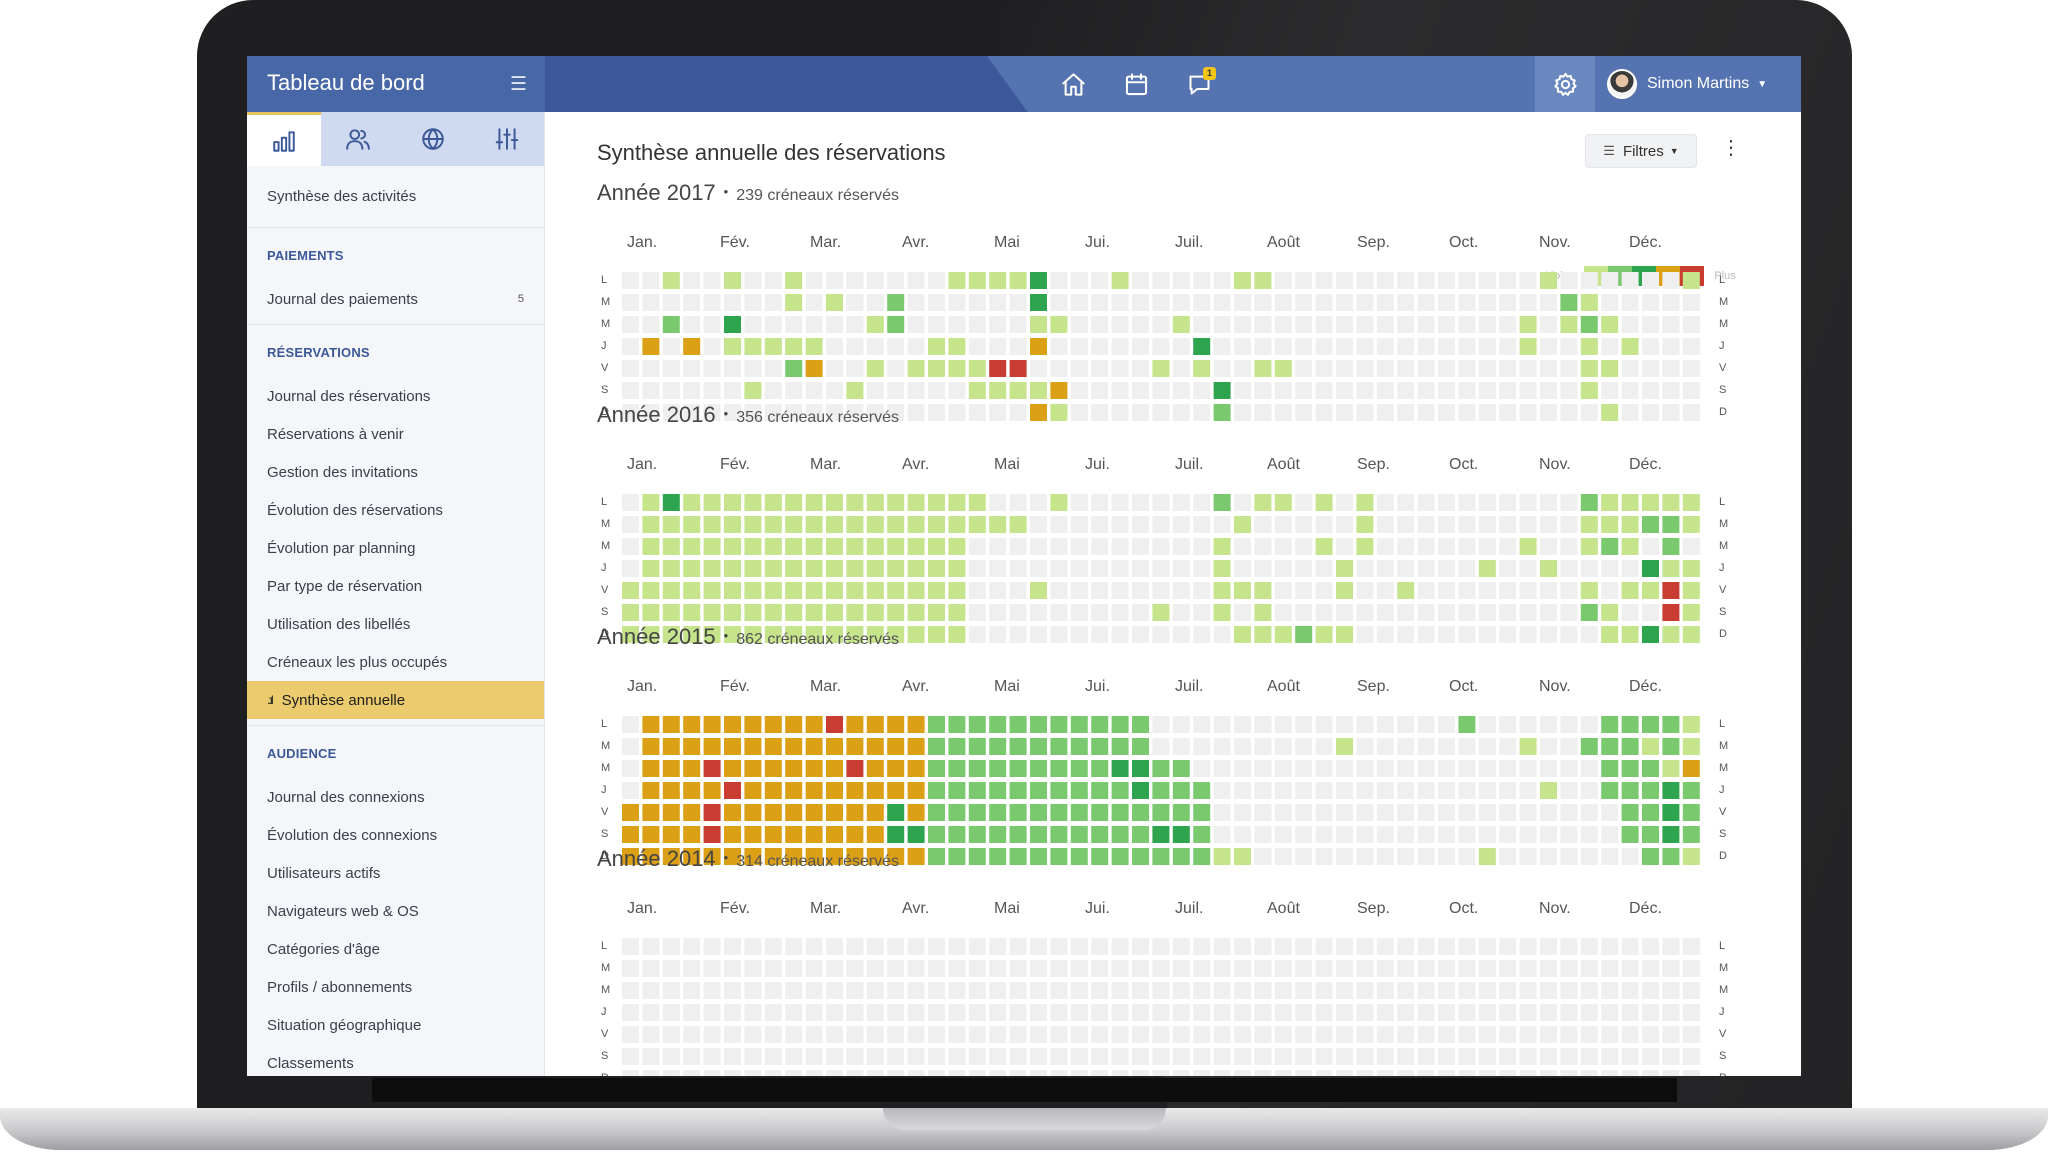 This screenshot has width=2048, height=1171. Describe the element at coordinates (355, 510) in the screenshot. I see `sidebar-item-reservations-evolution: Évolution des réservations` at that location.